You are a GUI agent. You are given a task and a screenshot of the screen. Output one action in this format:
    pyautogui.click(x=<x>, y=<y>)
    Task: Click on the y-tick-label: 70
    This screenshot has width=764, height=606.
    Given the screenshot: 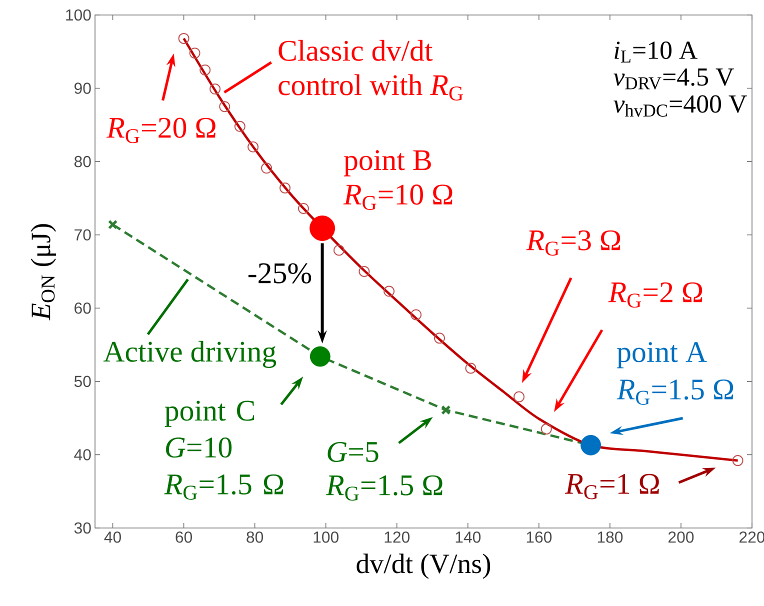 What is the action you would take?
    pyautogui.click(x=82, y=234)
    